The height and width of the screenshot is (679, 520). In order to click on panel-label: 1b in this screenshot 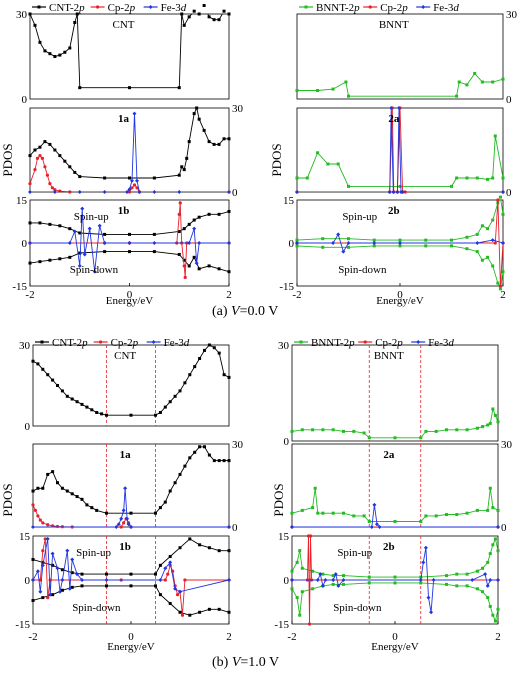, I will do `click(125, 547)`.